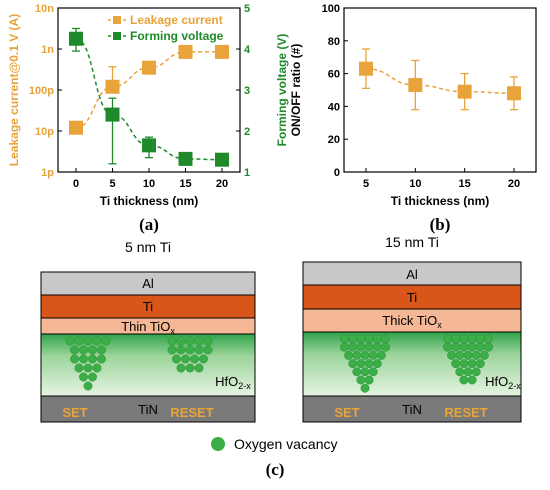 This screenshot has height=490, width=550. I want to click on a-left-tick-label: 10p, so click(44, 132).